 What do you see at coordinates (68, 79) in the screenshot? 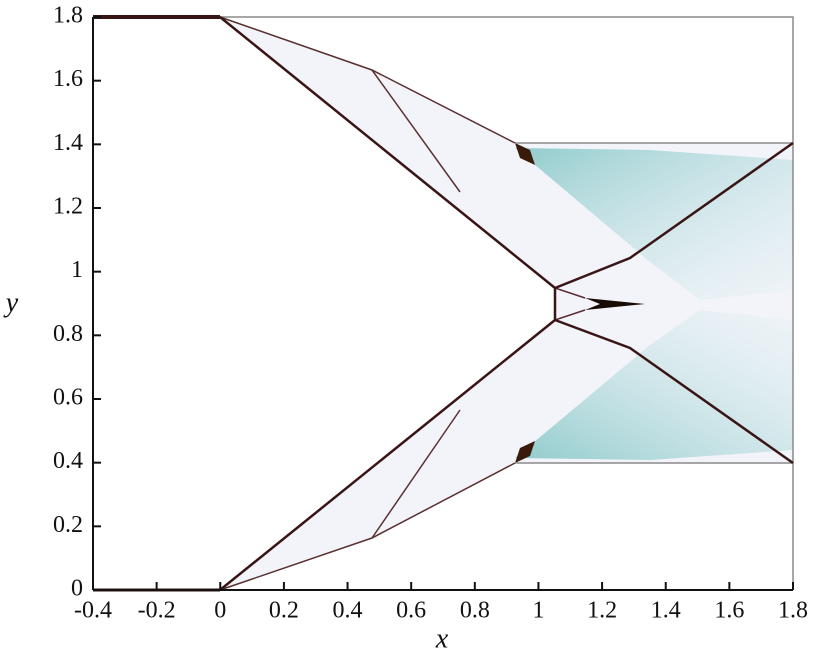
I see `y-tick-label: 1.6` at bounding box center [68, 79].